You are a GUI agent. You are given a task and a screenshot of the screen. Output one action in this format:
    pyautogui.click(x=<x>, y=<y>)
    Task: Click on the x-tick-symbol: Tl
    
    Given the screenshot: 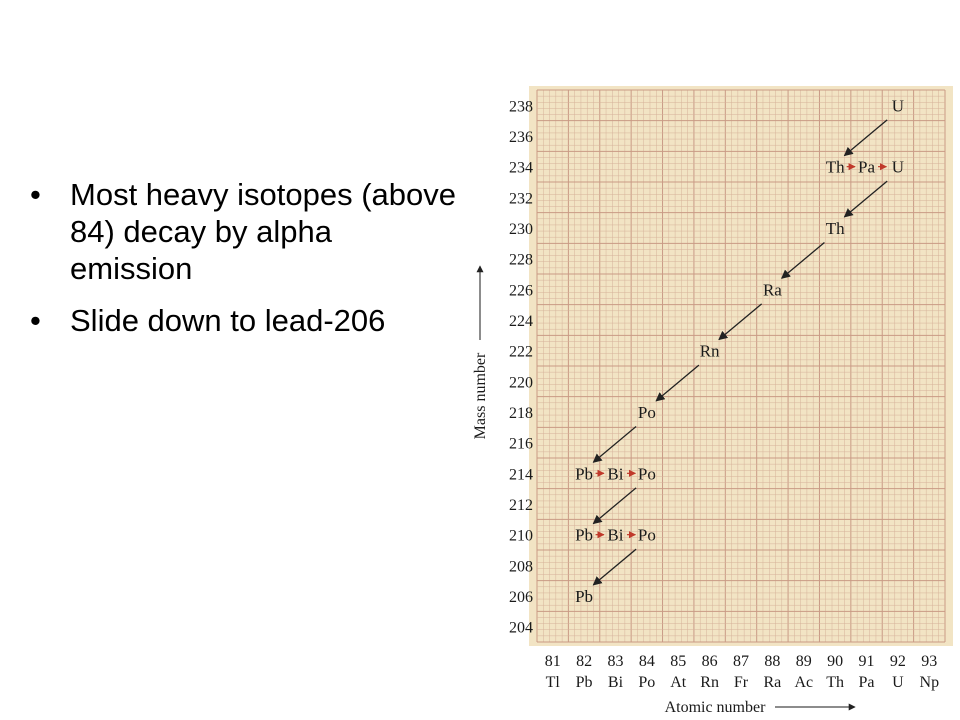 What is the action you would take?
    pyautogui.click(x=553, y=682)
    